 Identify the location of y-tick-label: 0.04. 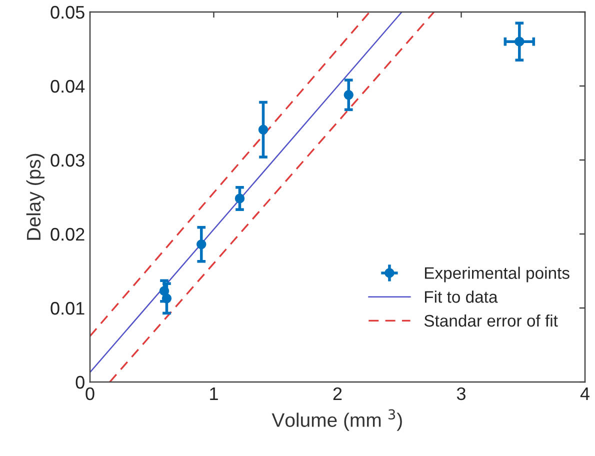
(67, 86).